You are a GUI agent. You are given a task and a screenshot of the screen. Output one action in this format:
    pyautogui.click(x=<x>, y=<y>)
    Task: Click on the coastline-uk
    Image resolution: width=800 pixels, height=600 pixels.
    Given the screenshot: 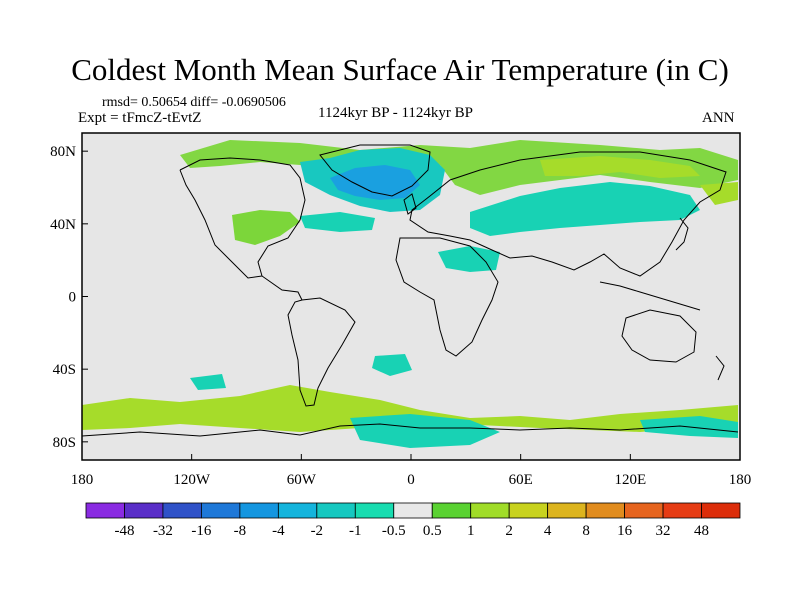 What is the action you would take?
    pyautogui.click(x=410, y=204)
    